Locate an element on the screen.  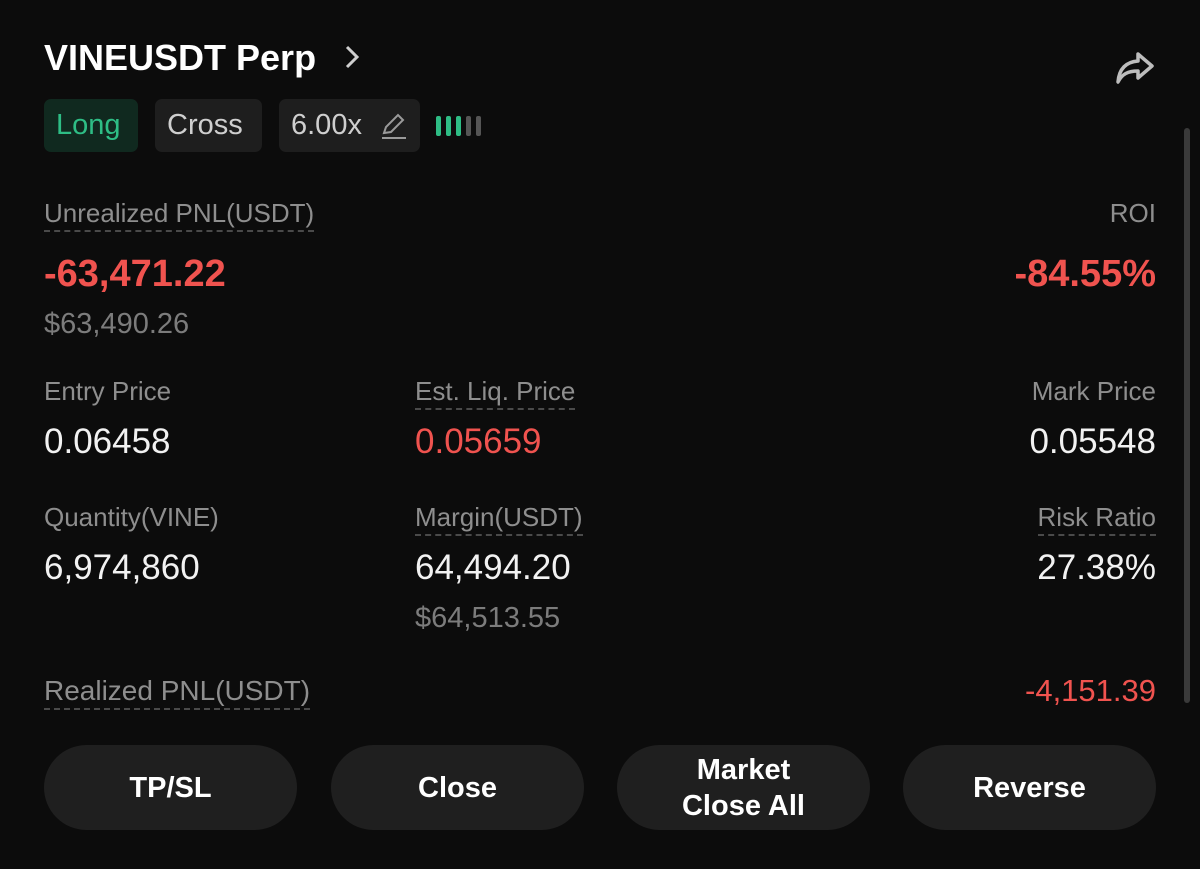
reverse-button: Reverse is located at coordinates (1029, 787).